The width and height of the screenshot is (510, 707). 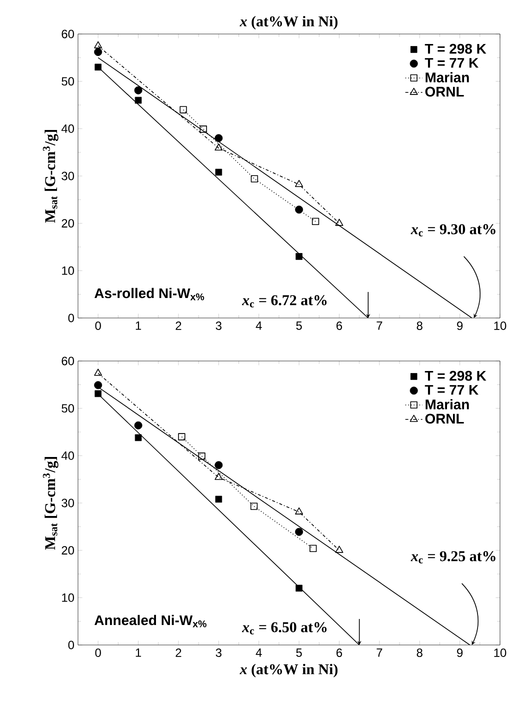 What do you see at coordinates (284, 301) in the screenshot?
I see `annotation: x$_{c}$ = 6.72 at%` at bounding box center [284, 301].